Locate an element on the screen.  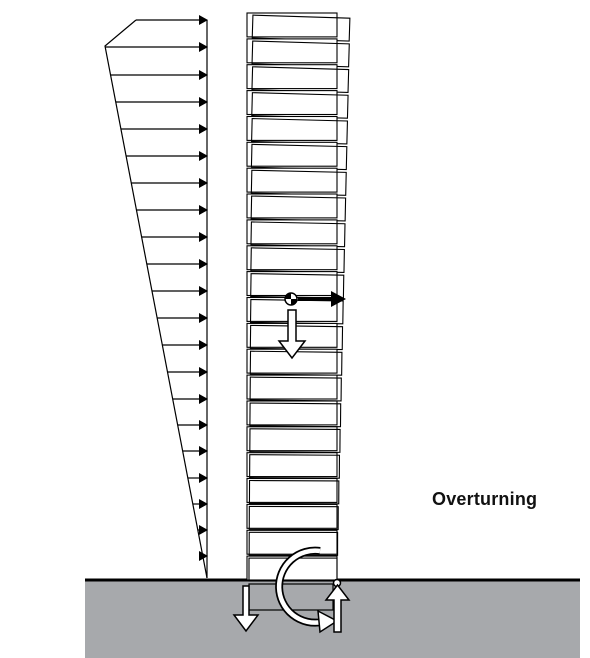
base-block is located at coordinates (291, 597).